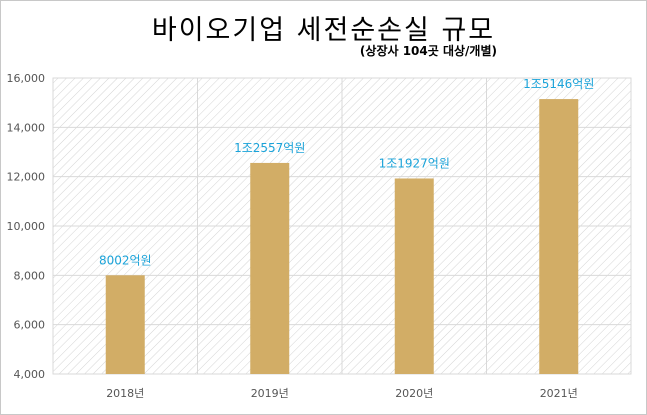  Describe the element at coordinates (26, 127) in the screenshot. I see `y-tick-label: 14,000` at that location.